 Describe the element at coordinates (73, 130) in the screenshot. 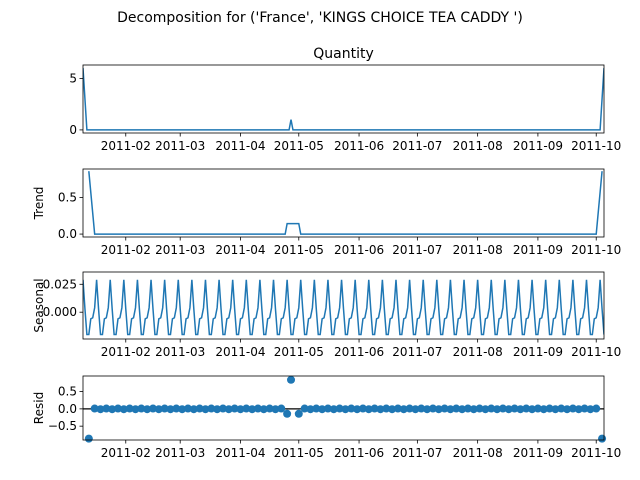

I see `y-tick-label: 0` at that location.